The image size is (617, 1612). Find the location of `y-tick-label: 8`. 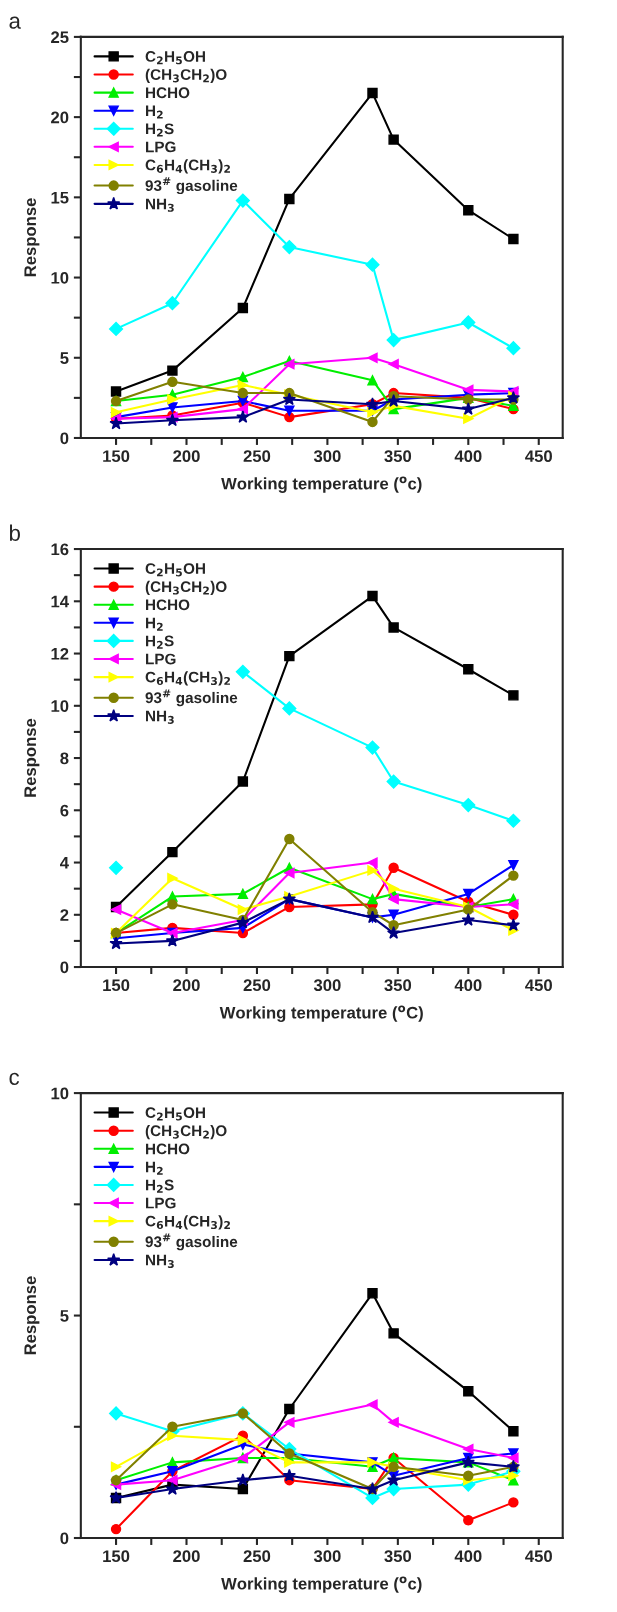

y-tick-label: 8 is located at coordinates (64, 758).